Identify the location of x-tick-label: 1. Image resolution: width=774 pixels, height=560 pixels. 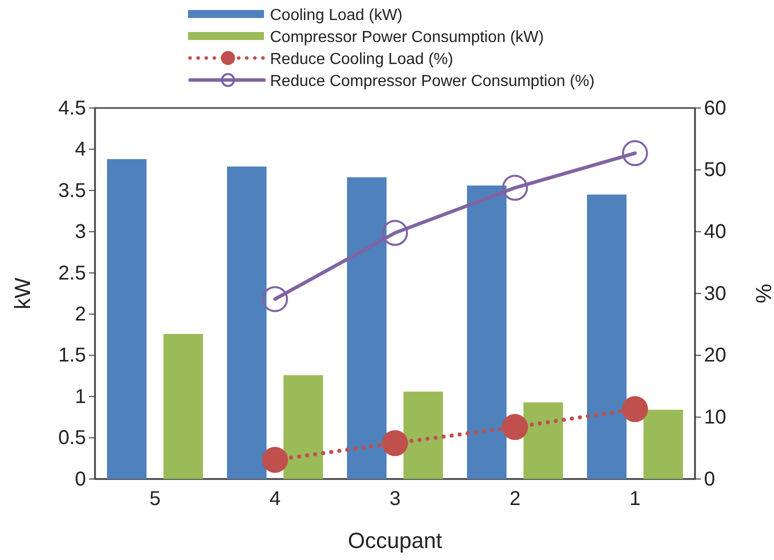
(635, 499).